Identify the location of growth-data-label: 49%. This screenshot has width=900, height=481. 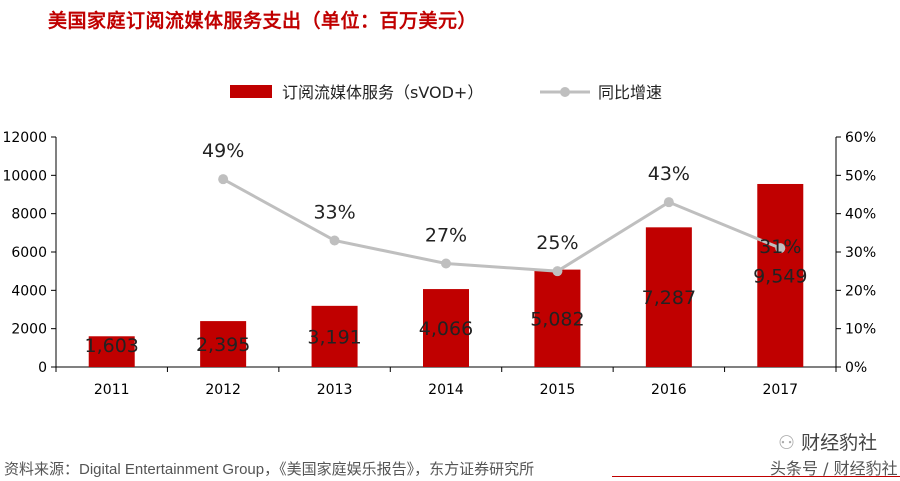
(223, 151).